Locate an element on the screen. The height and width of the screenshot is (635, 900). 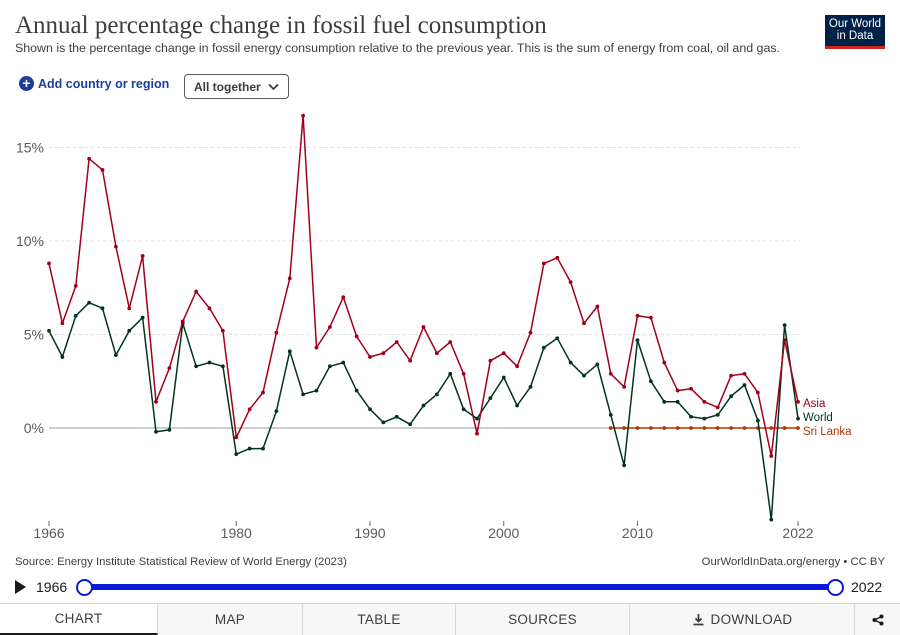
timeline-track is located at coordinates (459, 587).